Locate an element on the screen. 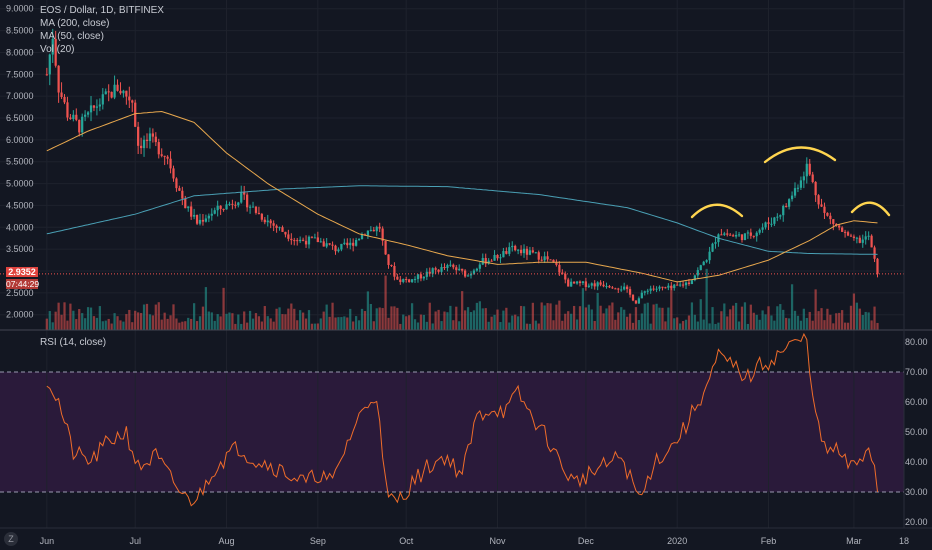 The height and width of the screenshot is (550, 932). price-tick-label: 4.0000 is located at coordinates (20, 227).